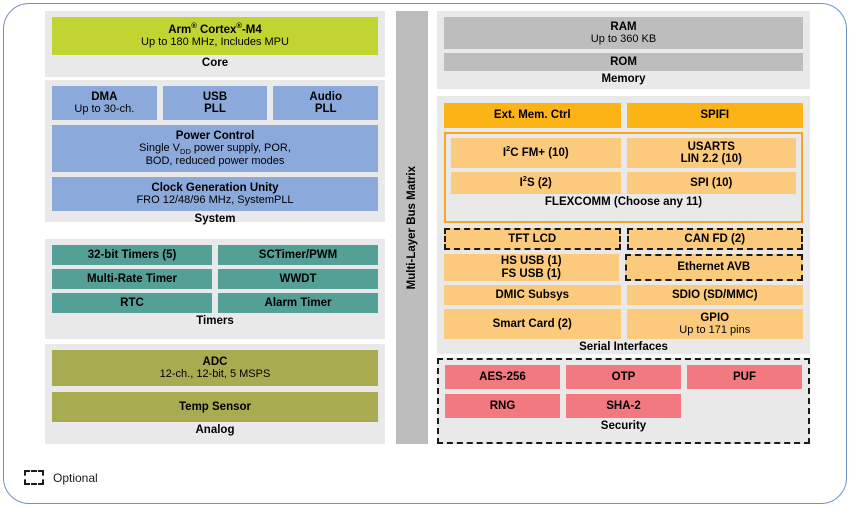 This screenshot has width=850, height=507. I want to click on block-title: GPIO, so click(715, 317).